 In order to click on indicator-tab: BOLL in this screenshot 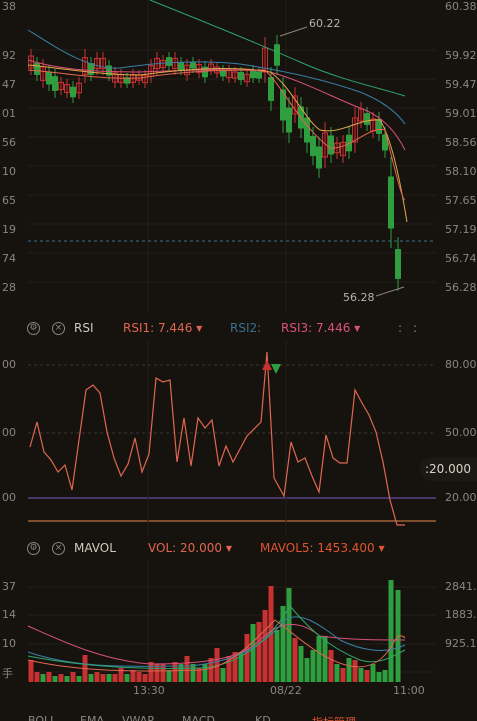, I will do `click(42, 717)`.